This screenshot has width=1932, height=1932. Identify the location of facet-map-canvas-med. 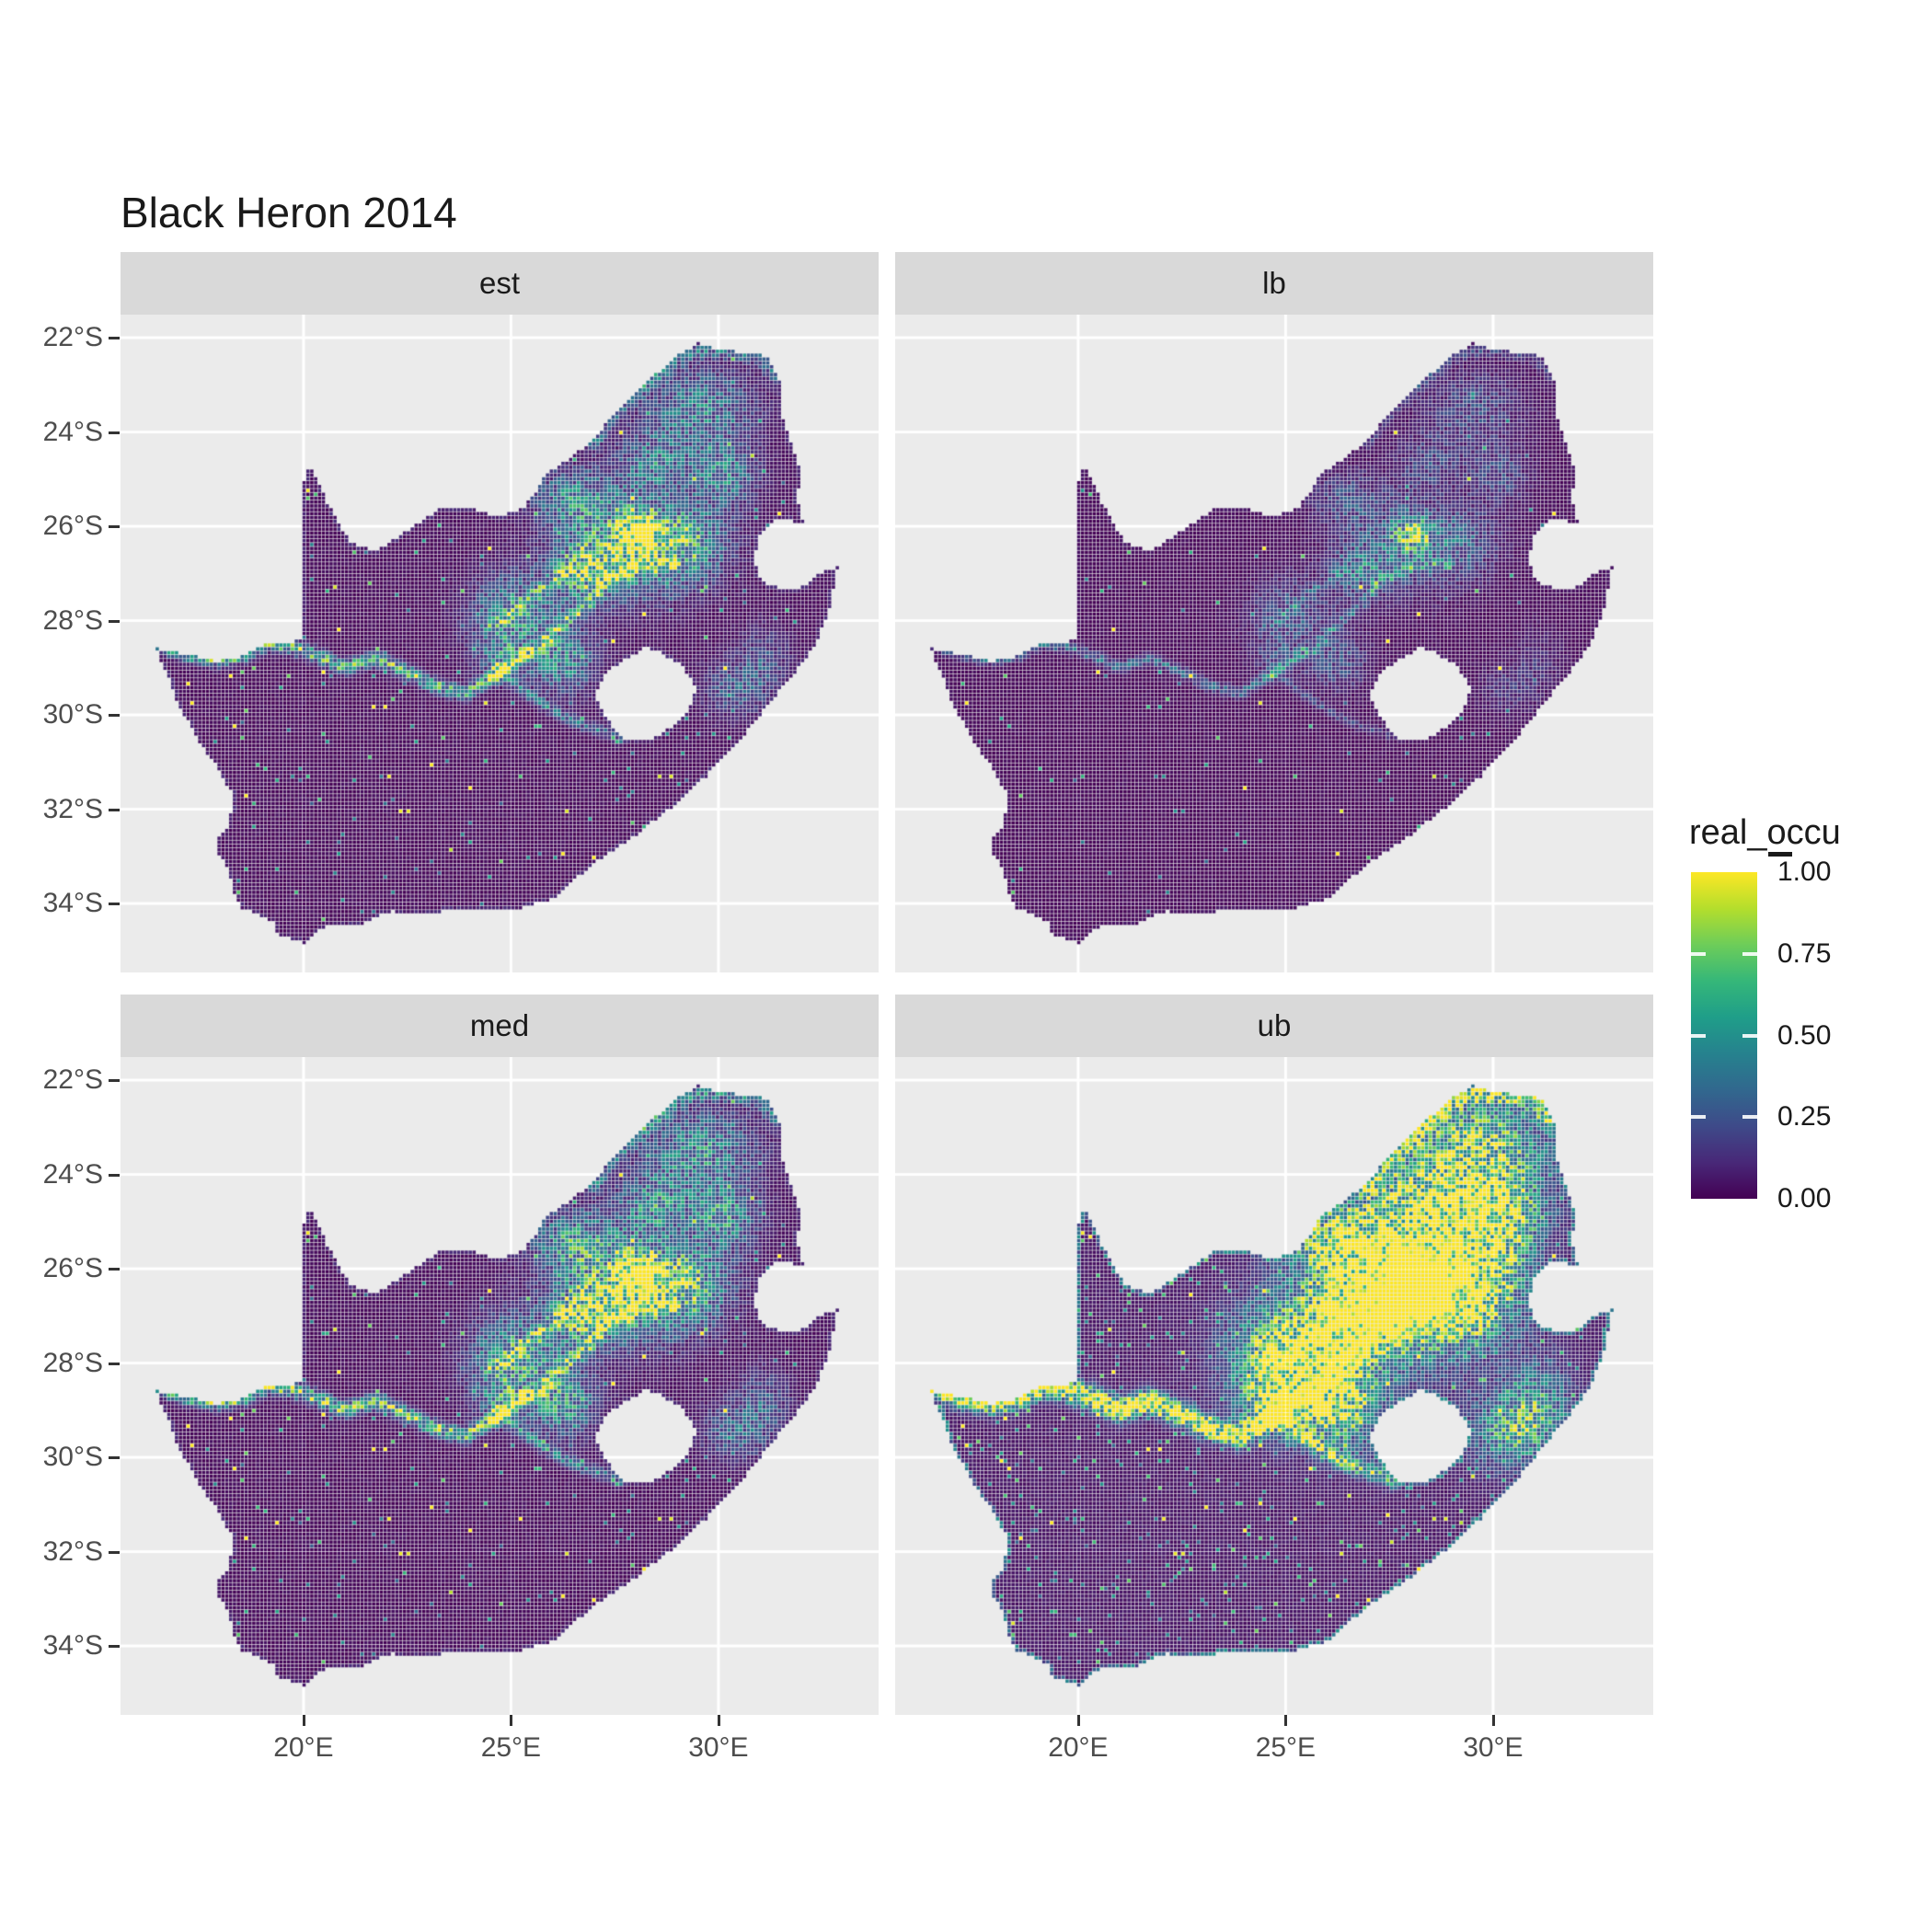
(500, 1386).